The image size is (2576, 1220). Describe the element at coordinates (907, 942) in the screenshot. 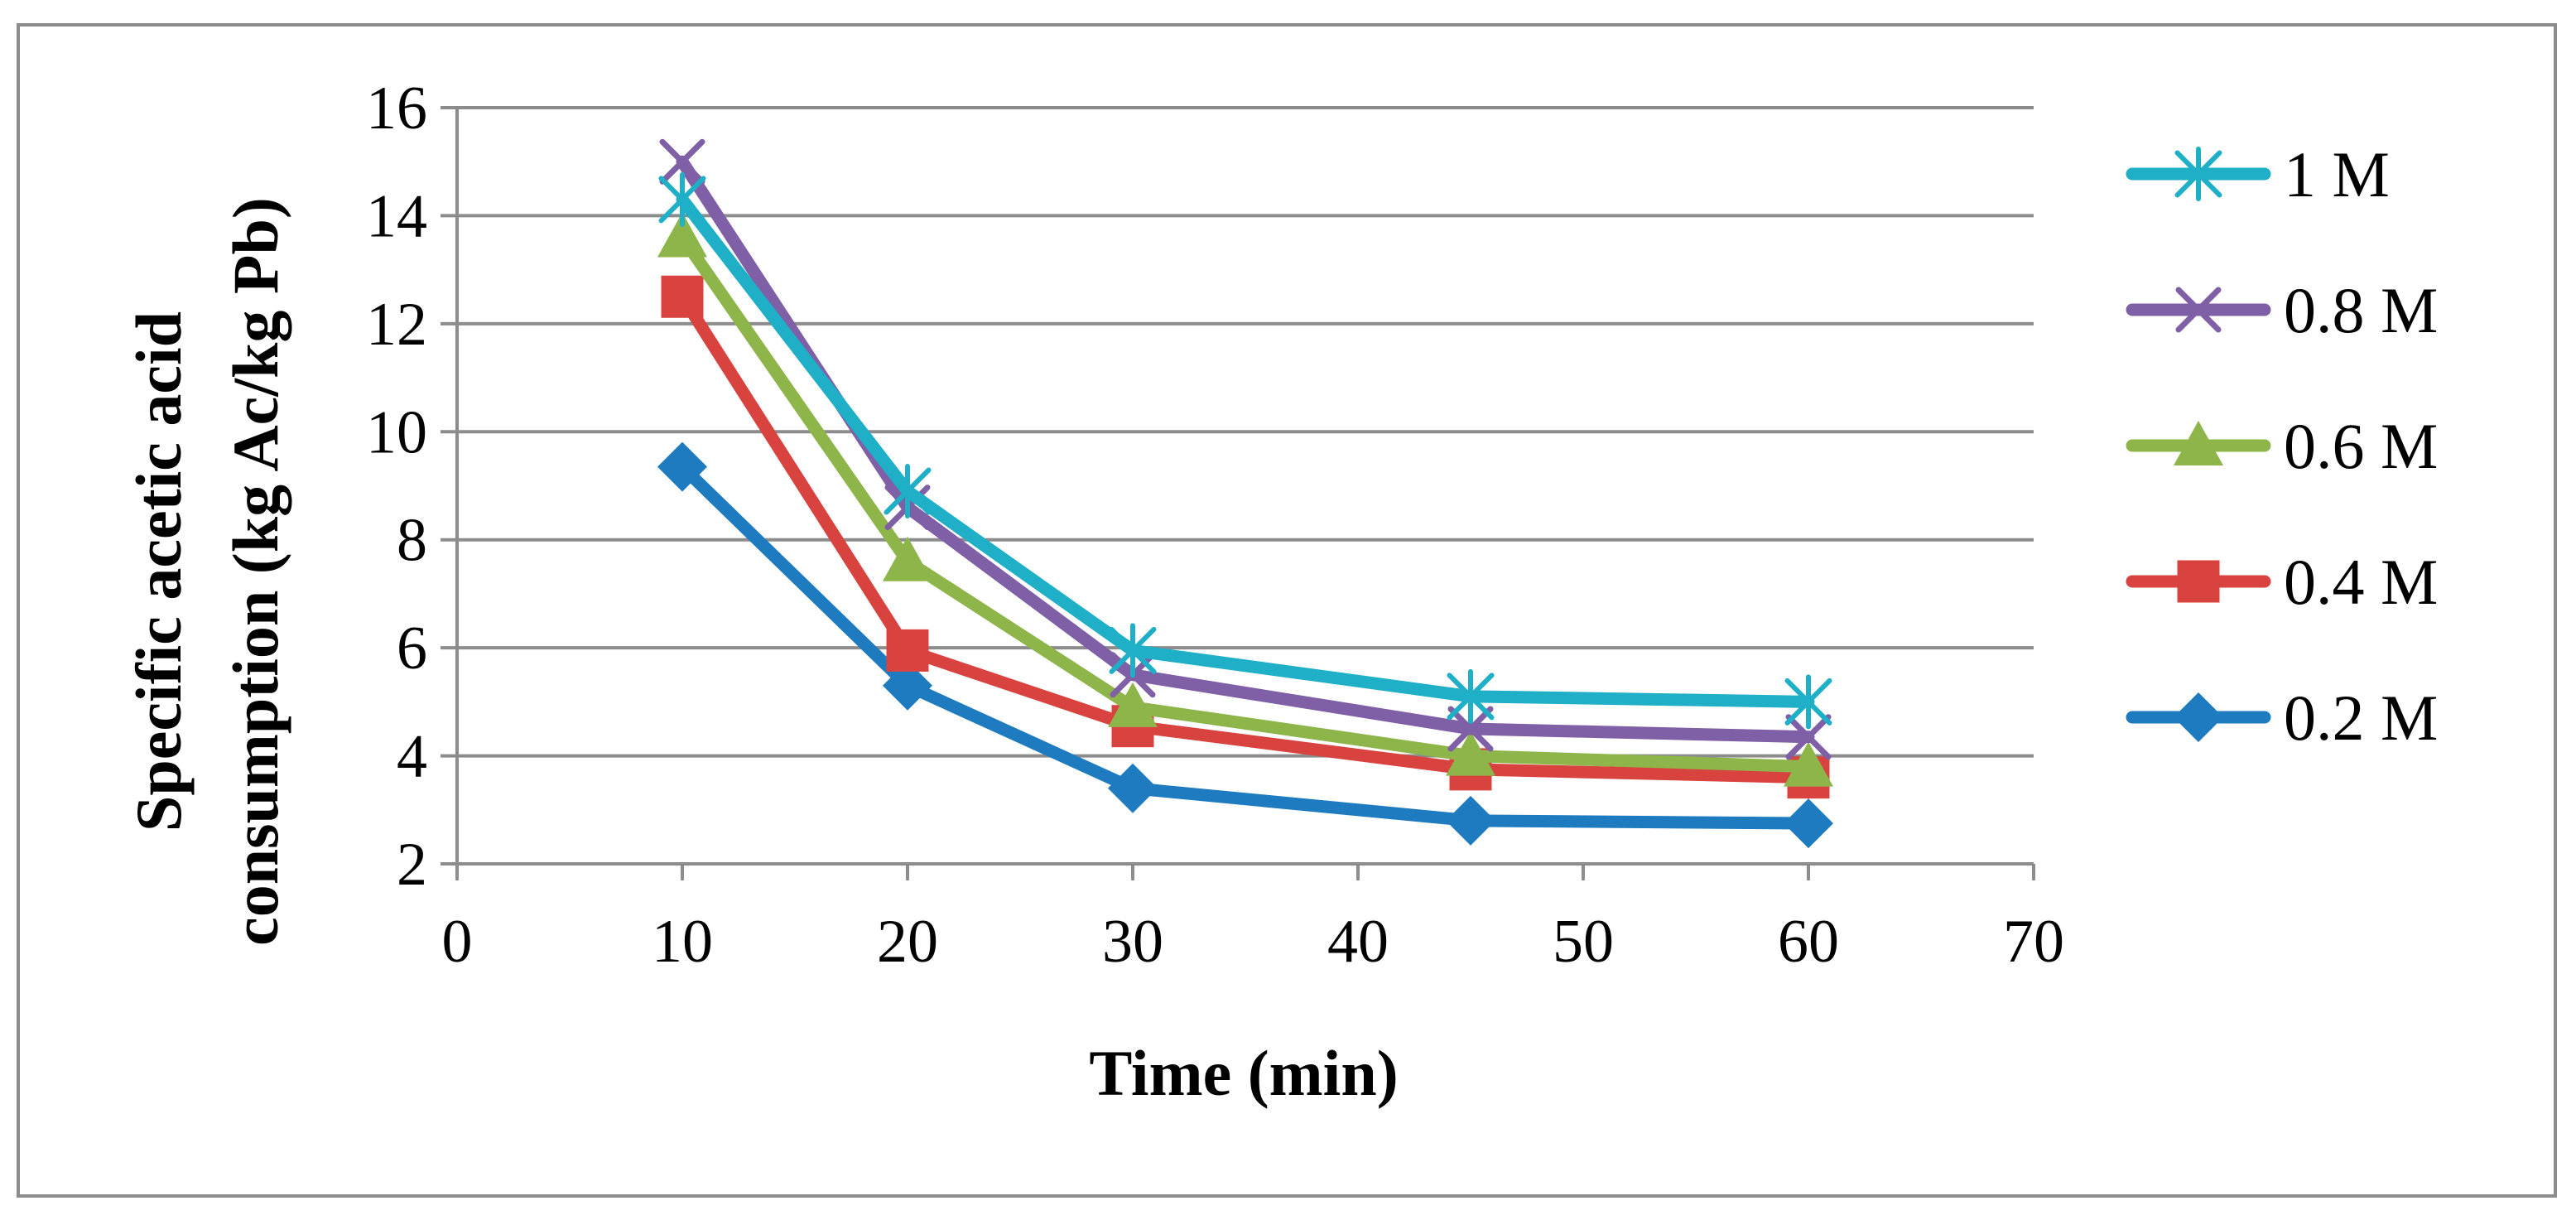

I see `x-tick-label: 20` at that location.